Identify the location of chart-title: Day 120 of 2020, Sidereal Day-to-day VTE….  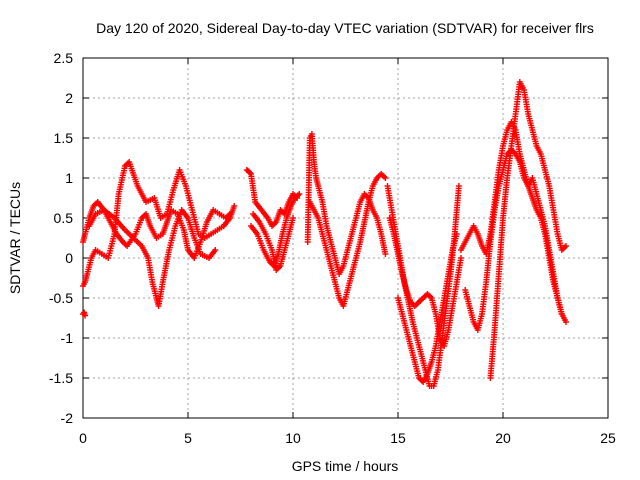
(345, 28).